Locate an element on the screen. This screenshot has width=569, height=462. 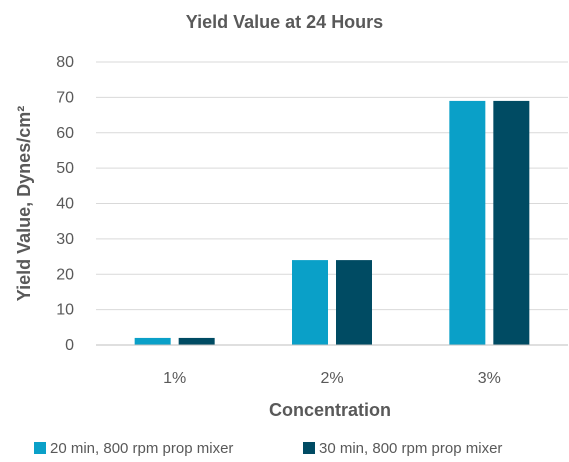
x-axis-label: Concentration is located at coordinates (330, 410).